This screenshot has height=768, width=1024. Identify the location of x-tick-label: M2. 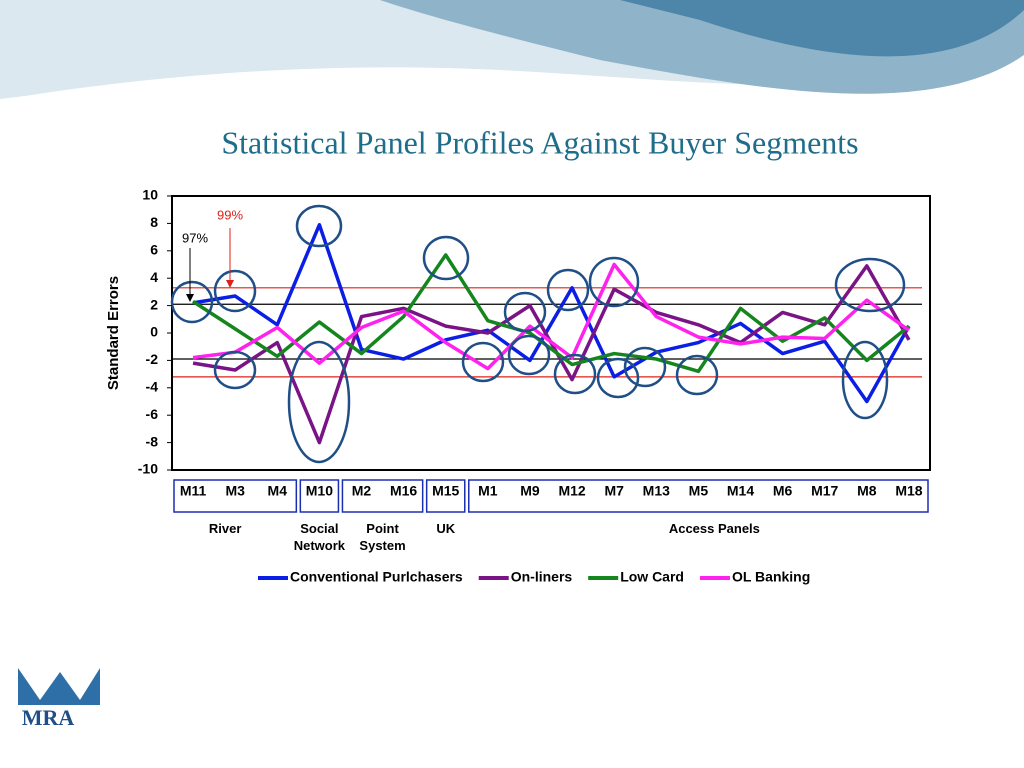
(362, 491).